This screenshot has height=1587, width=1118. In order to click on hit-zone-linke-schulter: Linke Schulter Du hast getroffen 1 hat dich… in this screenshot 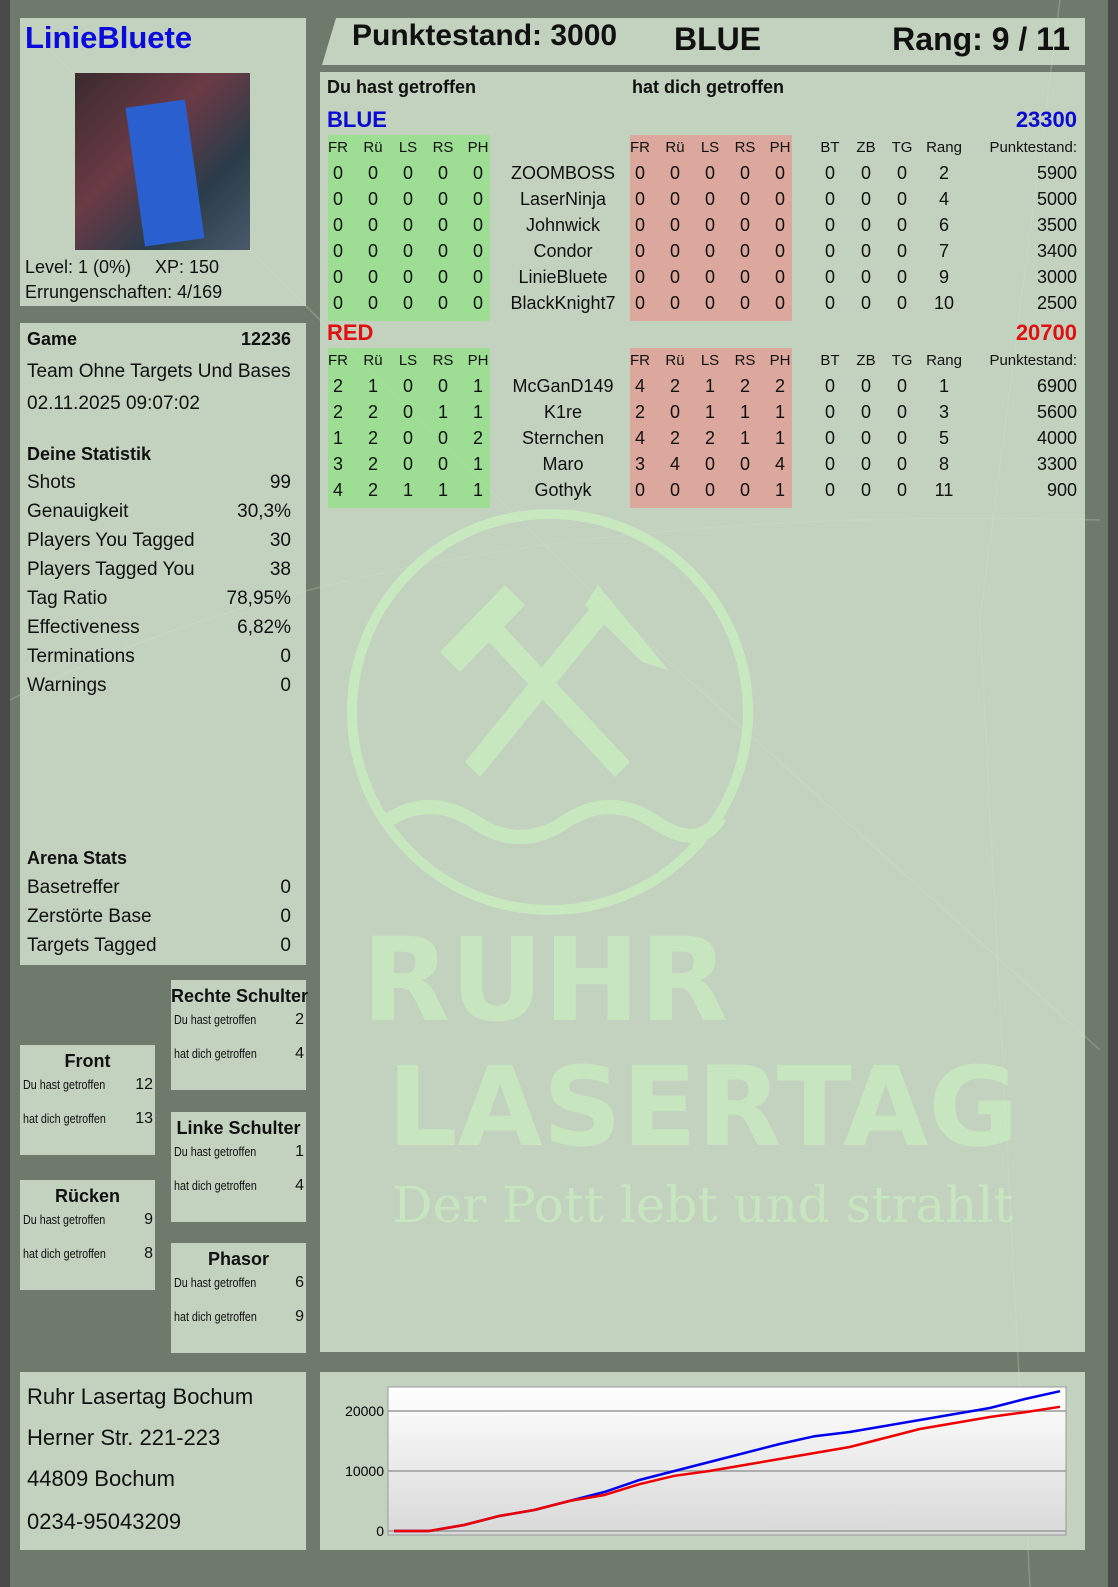, I will do `click(238, 1167)`.